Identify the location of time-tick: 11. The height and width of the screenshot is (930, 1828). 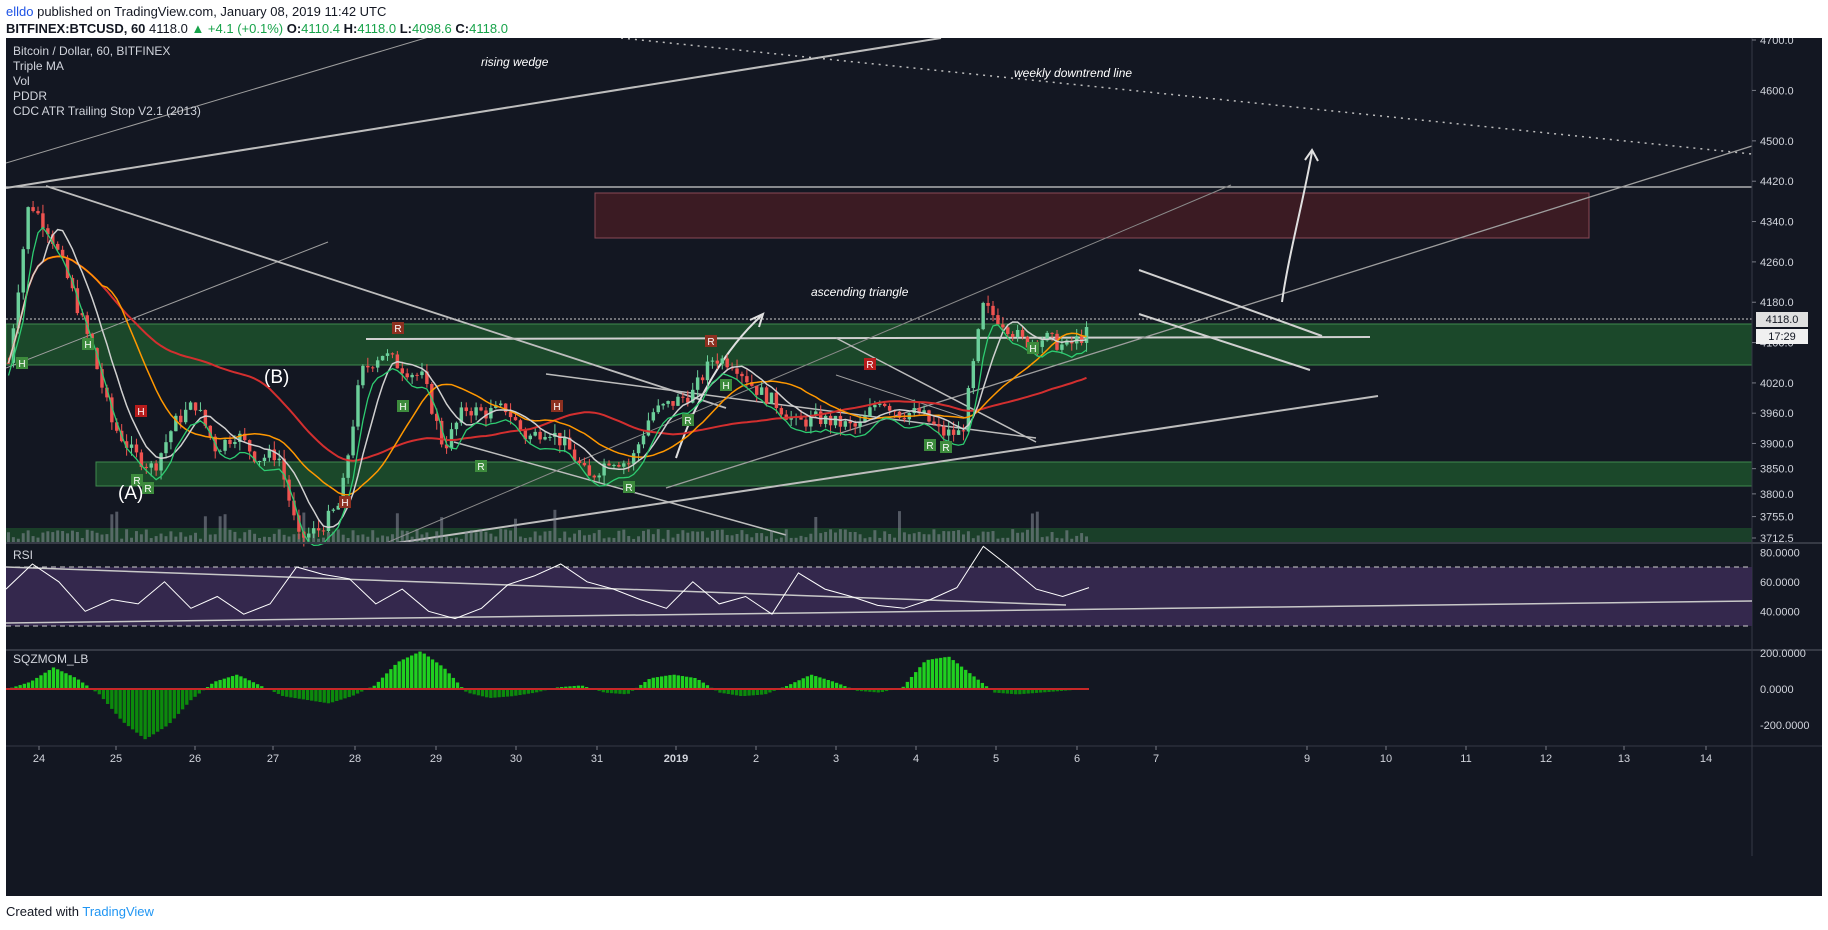
(1466, 755).